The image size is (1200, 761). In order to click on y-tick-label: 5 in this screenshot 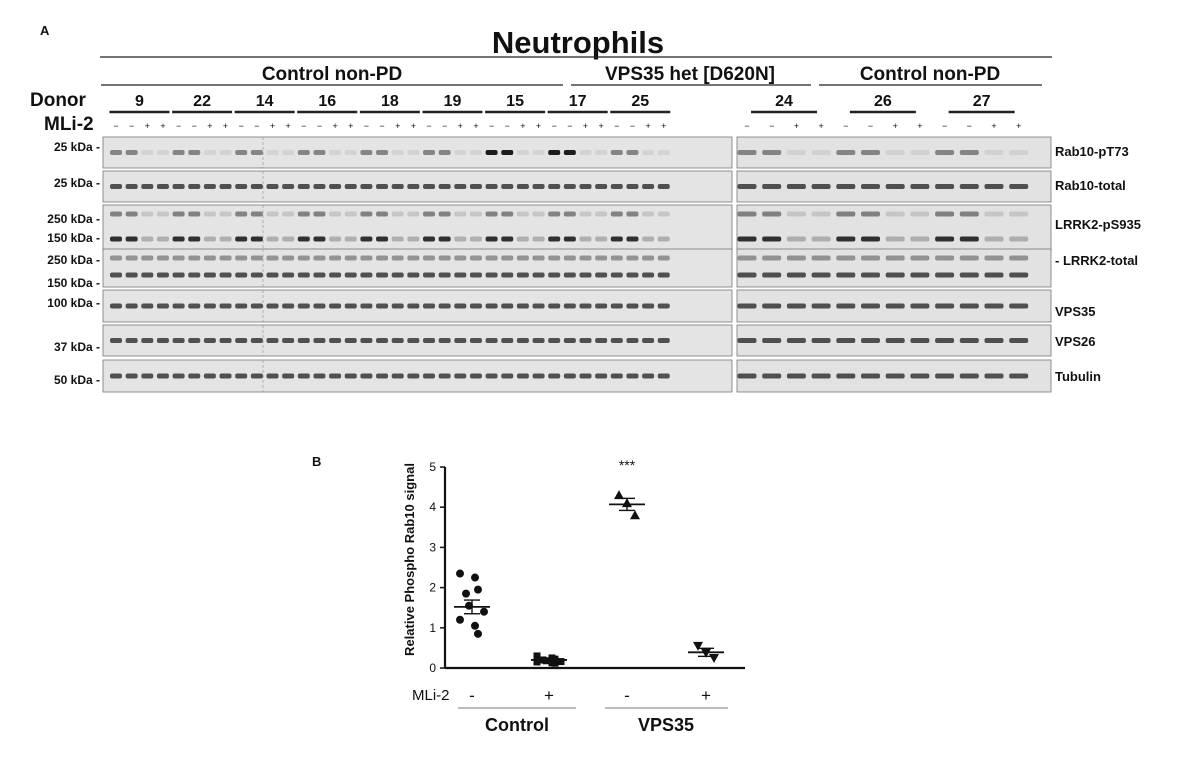, I will do `click(432, 467)`.